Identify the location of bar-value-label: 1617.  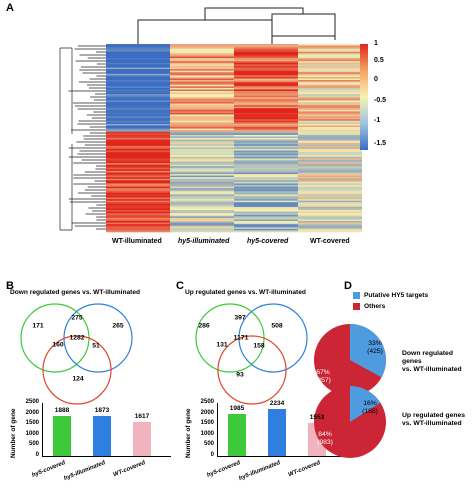
(142, 416).